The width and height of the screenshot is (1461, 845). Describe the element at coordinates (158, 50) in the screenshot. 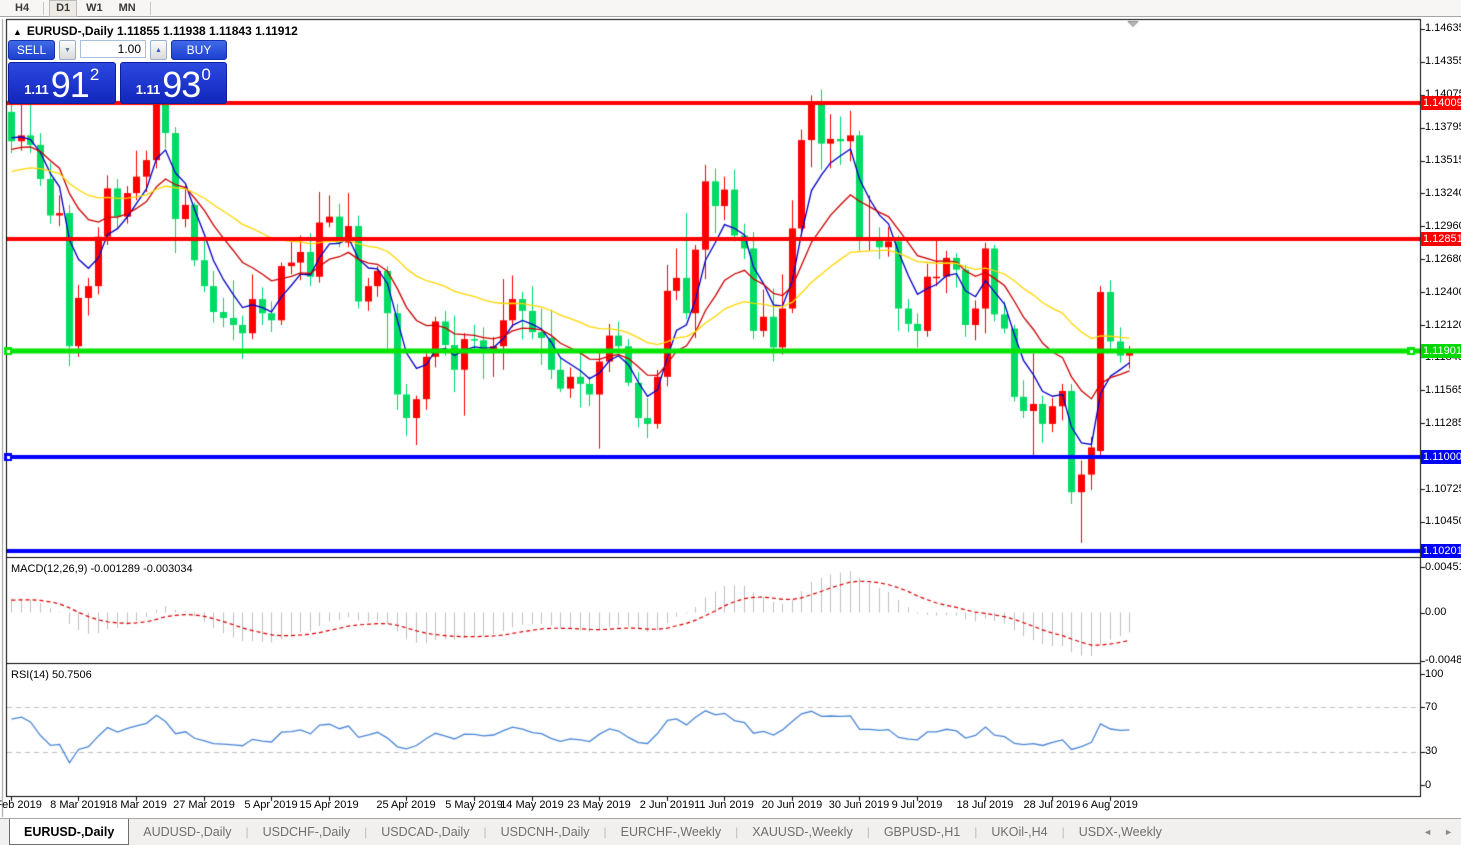

I see `volume-increase-button: ▲` at that location.